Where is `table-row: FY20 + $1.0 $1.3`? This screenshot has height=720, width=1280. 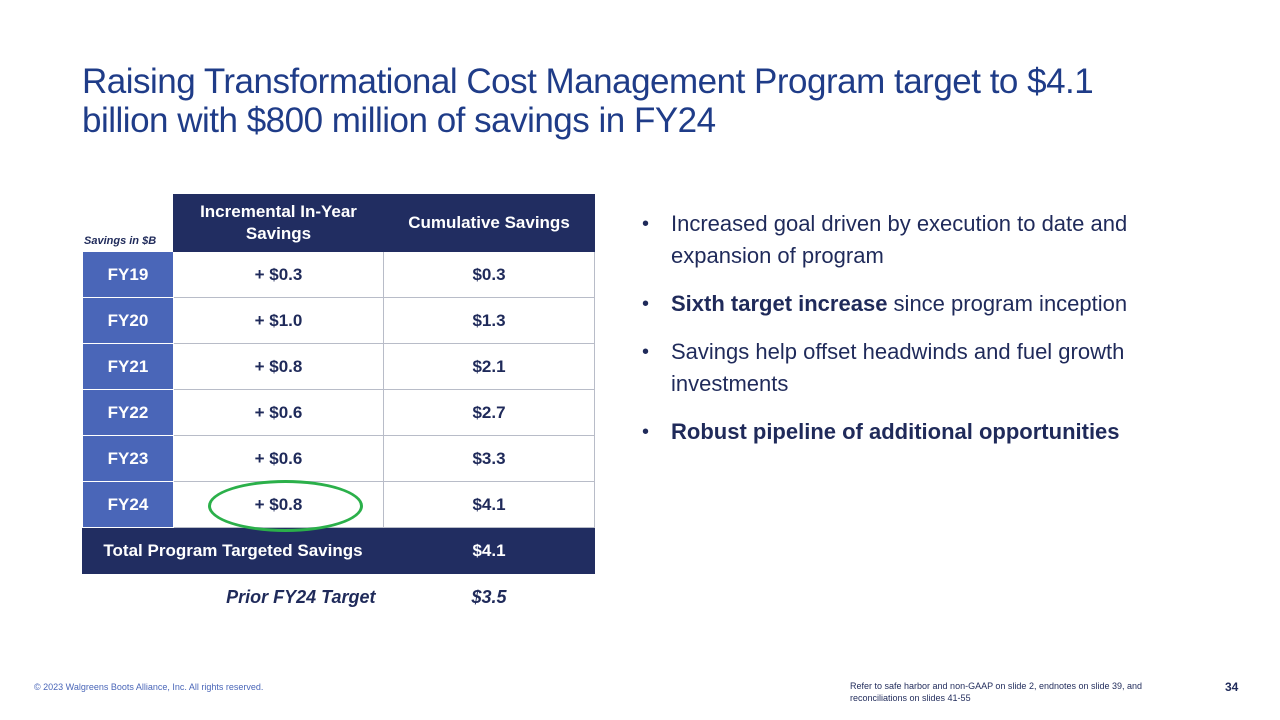
table-row: FY20 + $1.0 $1.3 is located at coordinates (338, 320).